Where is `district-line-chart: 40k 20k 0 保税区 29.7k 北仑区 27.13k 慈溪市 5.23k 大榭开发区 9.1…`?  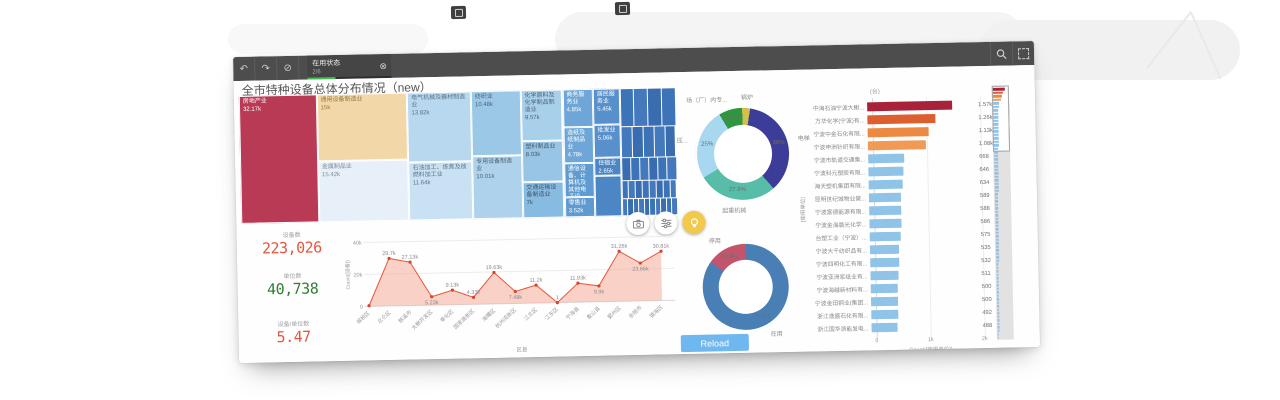
district-line-chart: 40k 20k 0 保税区 29.7k 北仑区 27.13k 慈溪市 5.23k 大榭开发区 9.1… is located at coordinates (513, 291).